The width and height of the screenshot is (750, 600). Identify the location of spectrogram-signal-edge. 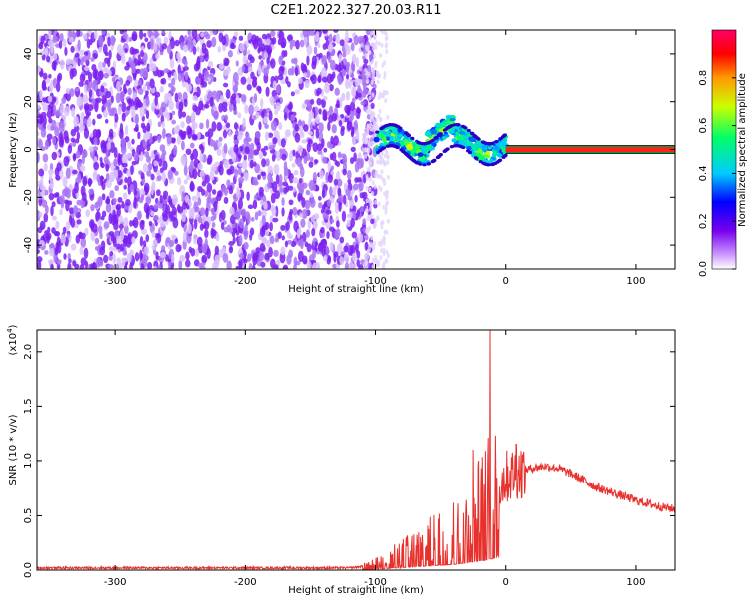
(437, 157).